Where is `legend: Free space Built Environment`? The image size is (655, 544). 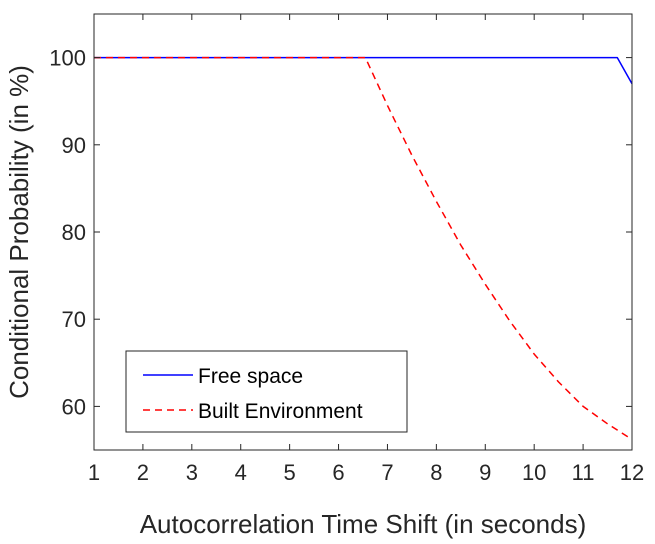 legend: Free space Built Environment is located at coordinates (266, 391).